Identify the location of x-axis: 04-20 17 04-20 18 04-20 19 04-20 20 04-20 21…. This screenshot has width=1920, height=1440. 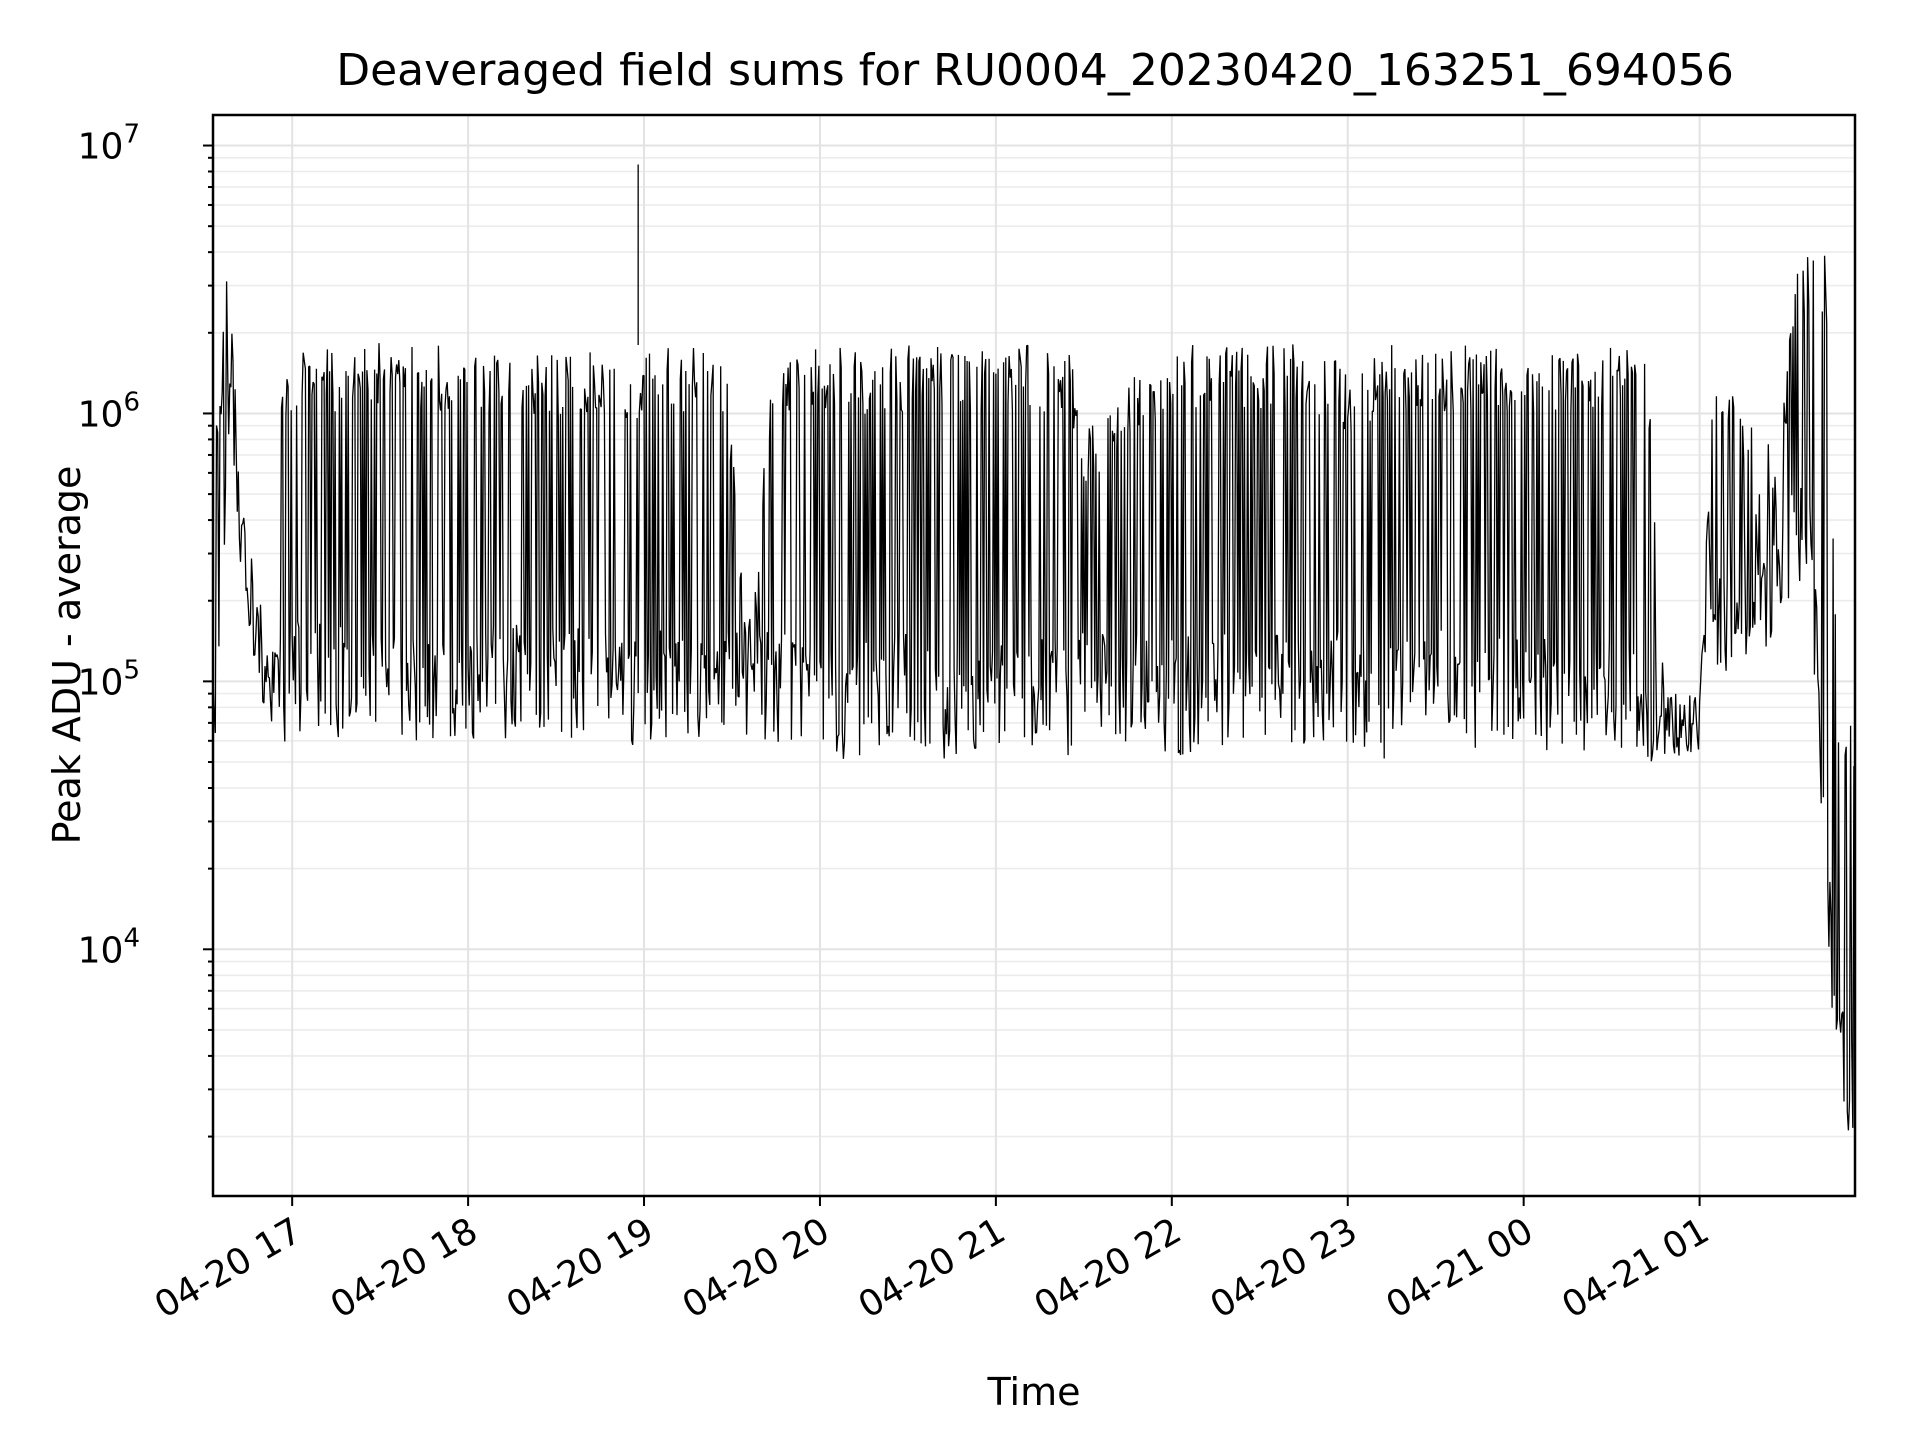
(932, 1261).